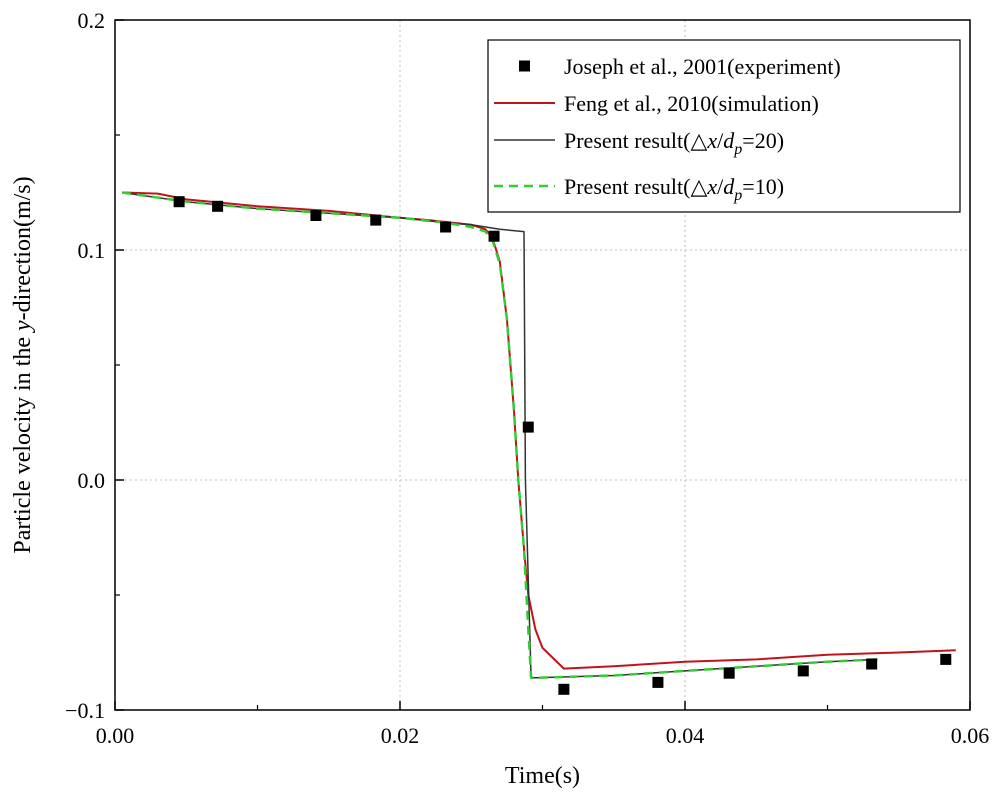 This screenshot has height=800, width=1000. I want to click on x-tick-label: 0.04, so click(685, 735).